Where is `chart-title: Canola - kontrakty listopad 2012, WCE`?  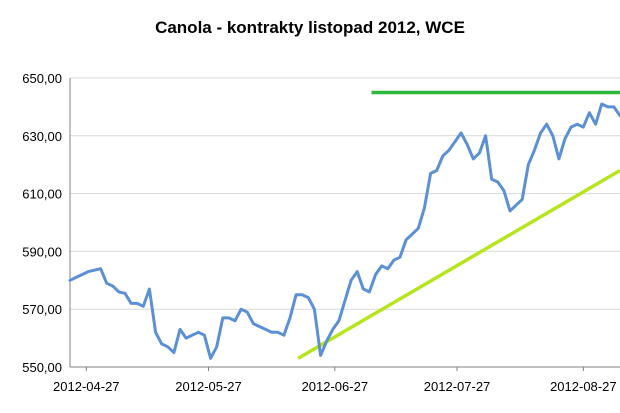
chart-title: Canola - kontrakty listopad 2012, WCE is located at coordinates (310, 27).